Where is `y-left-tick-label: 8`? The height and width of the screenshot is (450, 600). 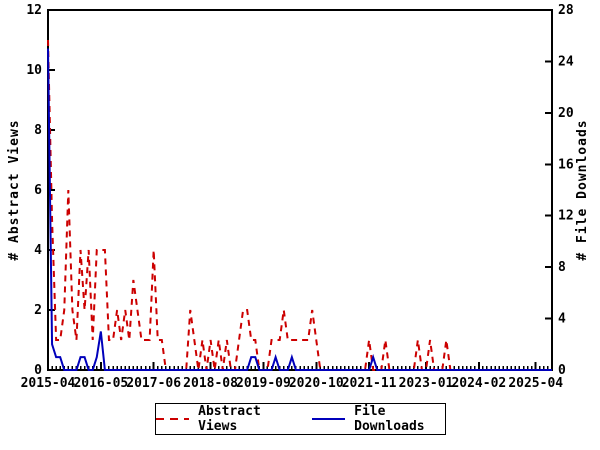 y-left-tick-label: 8 is located at coordinates (38, 130).